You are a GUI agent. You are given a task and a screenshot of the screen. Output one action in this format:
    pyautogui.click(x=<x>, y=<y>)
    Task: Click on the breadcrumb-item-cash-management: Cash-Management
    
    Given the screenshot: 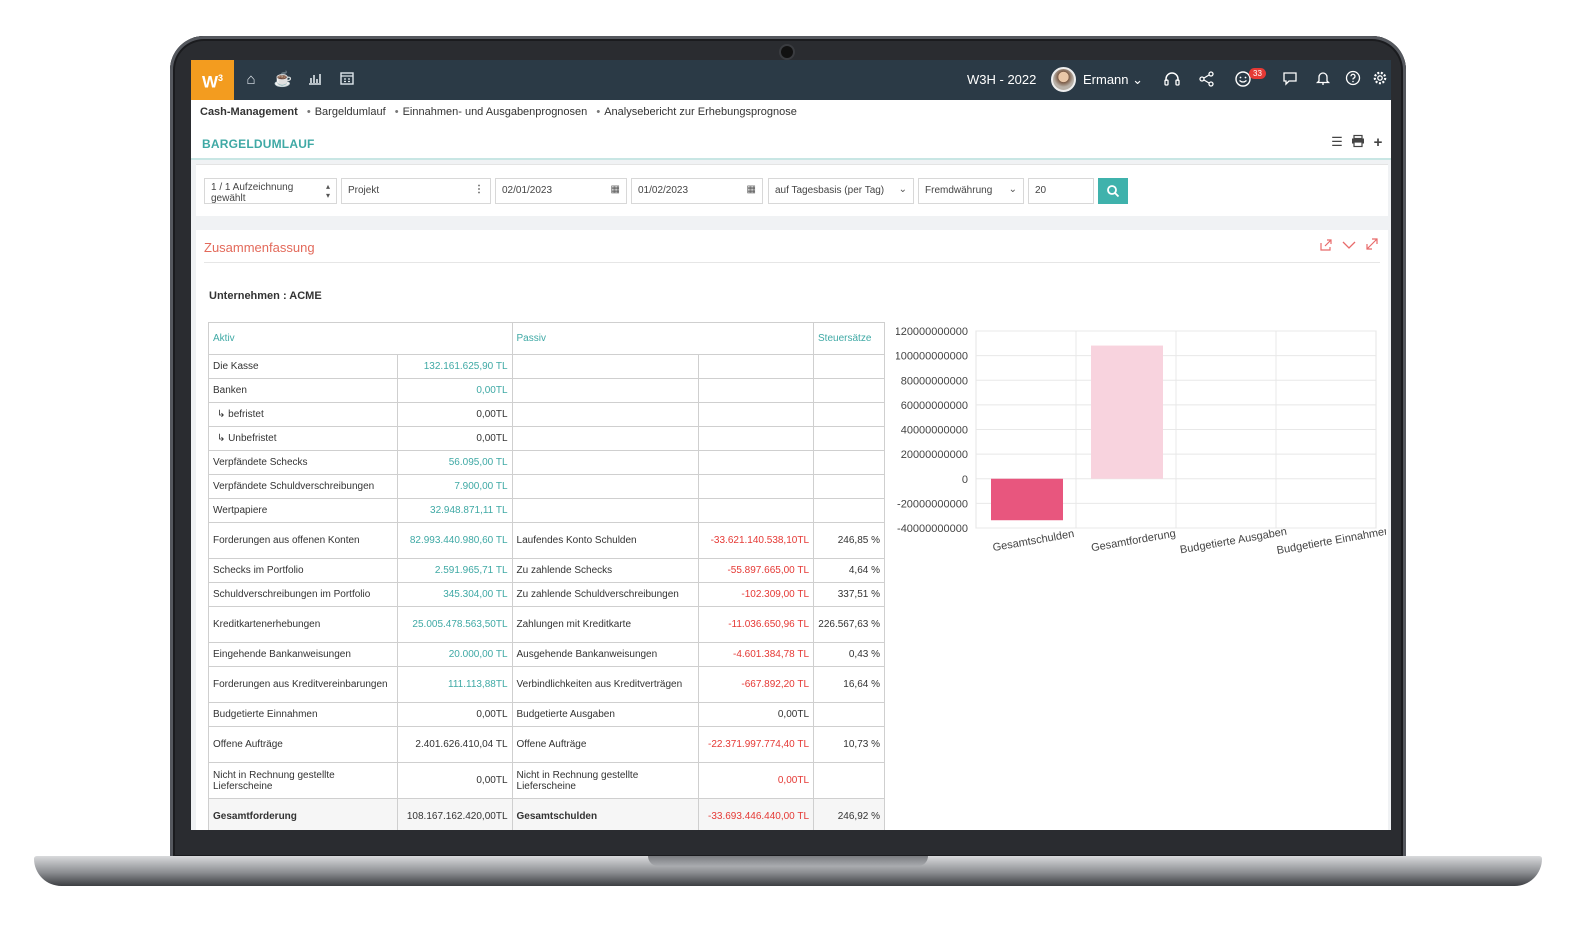 What is the action you would take?
    pyautogui.click(x=249, y=112)
    